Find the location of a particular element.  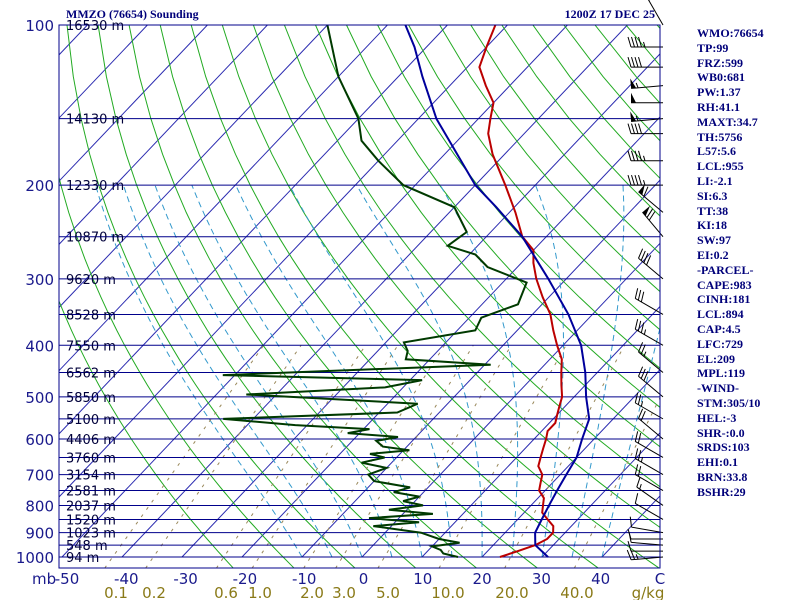

pressure-label: 600 is located at coordinates (39, 440).